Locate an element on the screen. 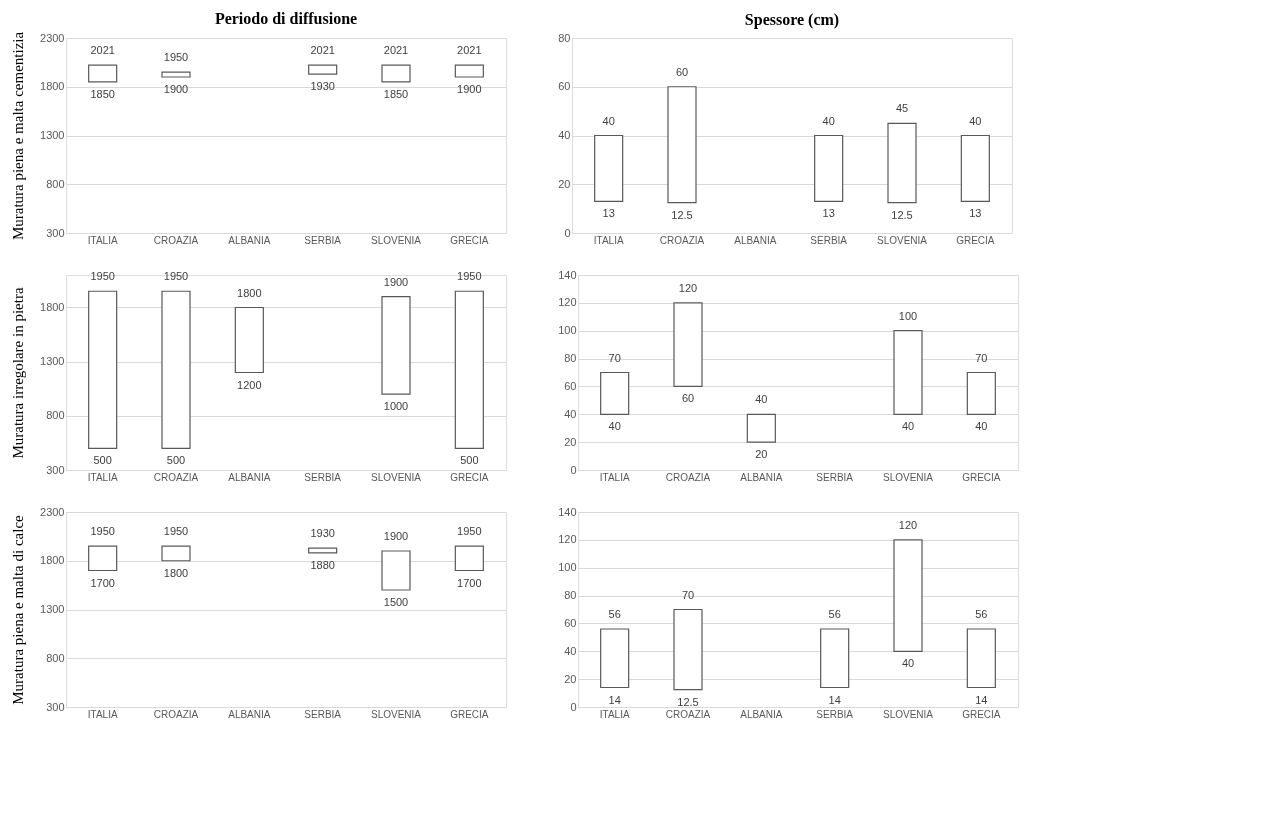  x-tick-label: SERBIA is located at coordinates (829, 240).